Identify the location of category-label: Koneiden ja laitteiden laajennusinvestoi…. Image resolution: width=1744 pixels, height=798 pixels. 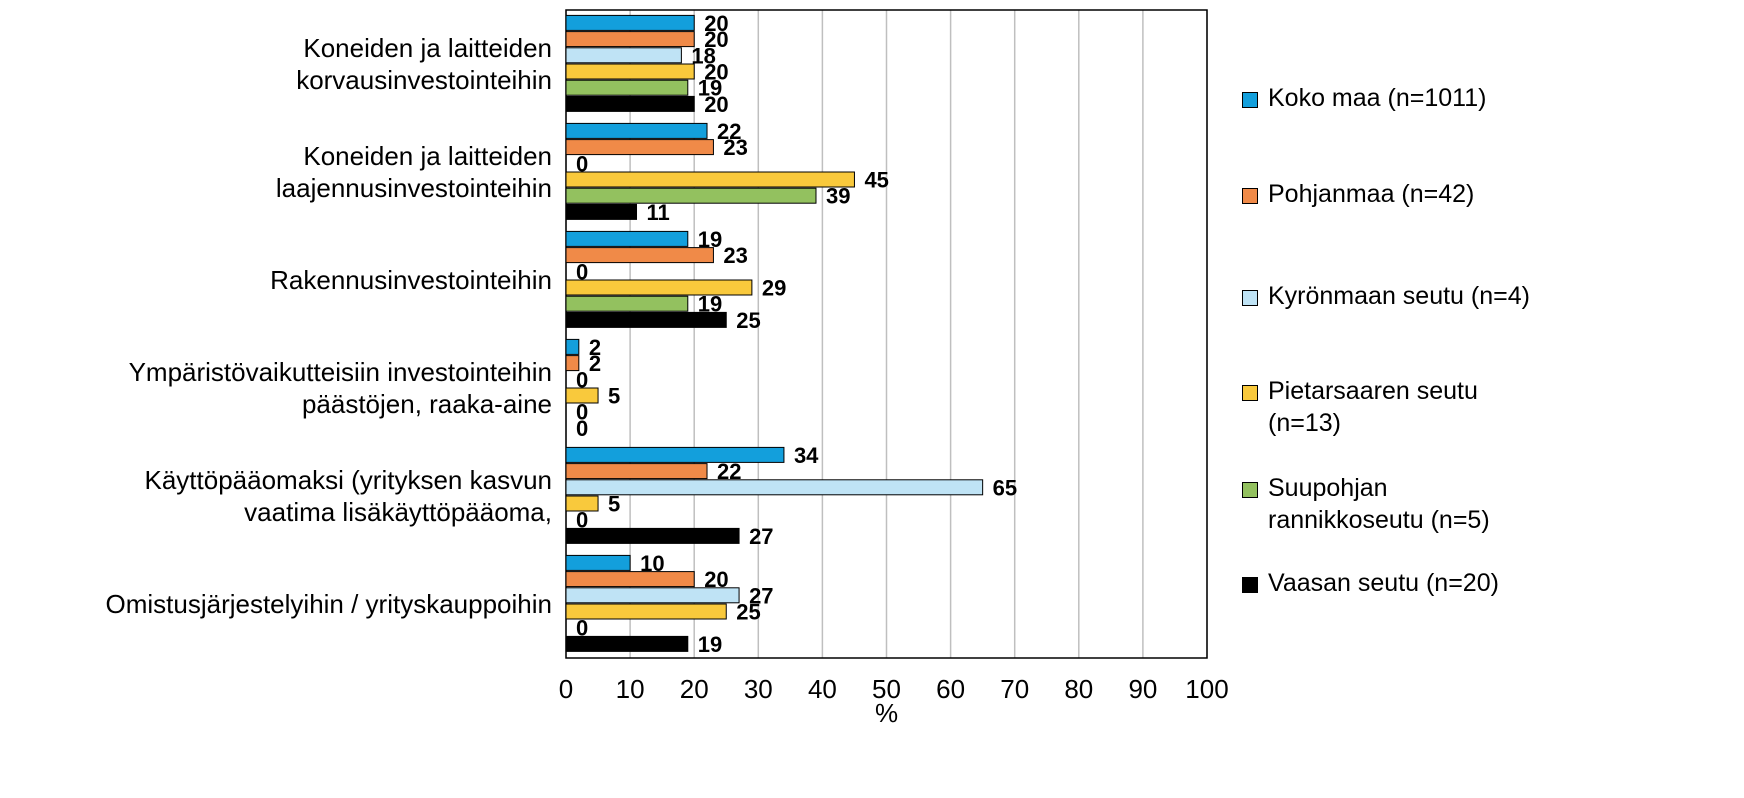
(413, 172).